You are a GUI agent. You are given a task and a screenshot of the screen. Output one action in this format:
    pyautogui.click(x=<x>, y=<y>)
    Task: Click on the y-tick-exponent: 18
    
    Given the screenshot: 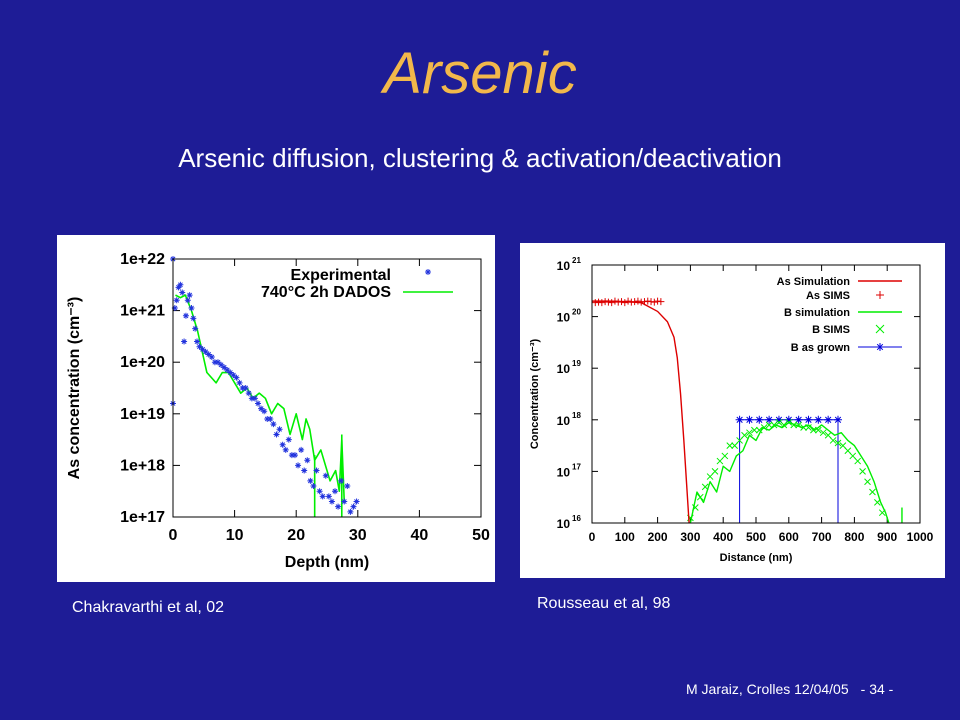 What is the action you would take?
    pyautogui.click(x=576, y=415)
    